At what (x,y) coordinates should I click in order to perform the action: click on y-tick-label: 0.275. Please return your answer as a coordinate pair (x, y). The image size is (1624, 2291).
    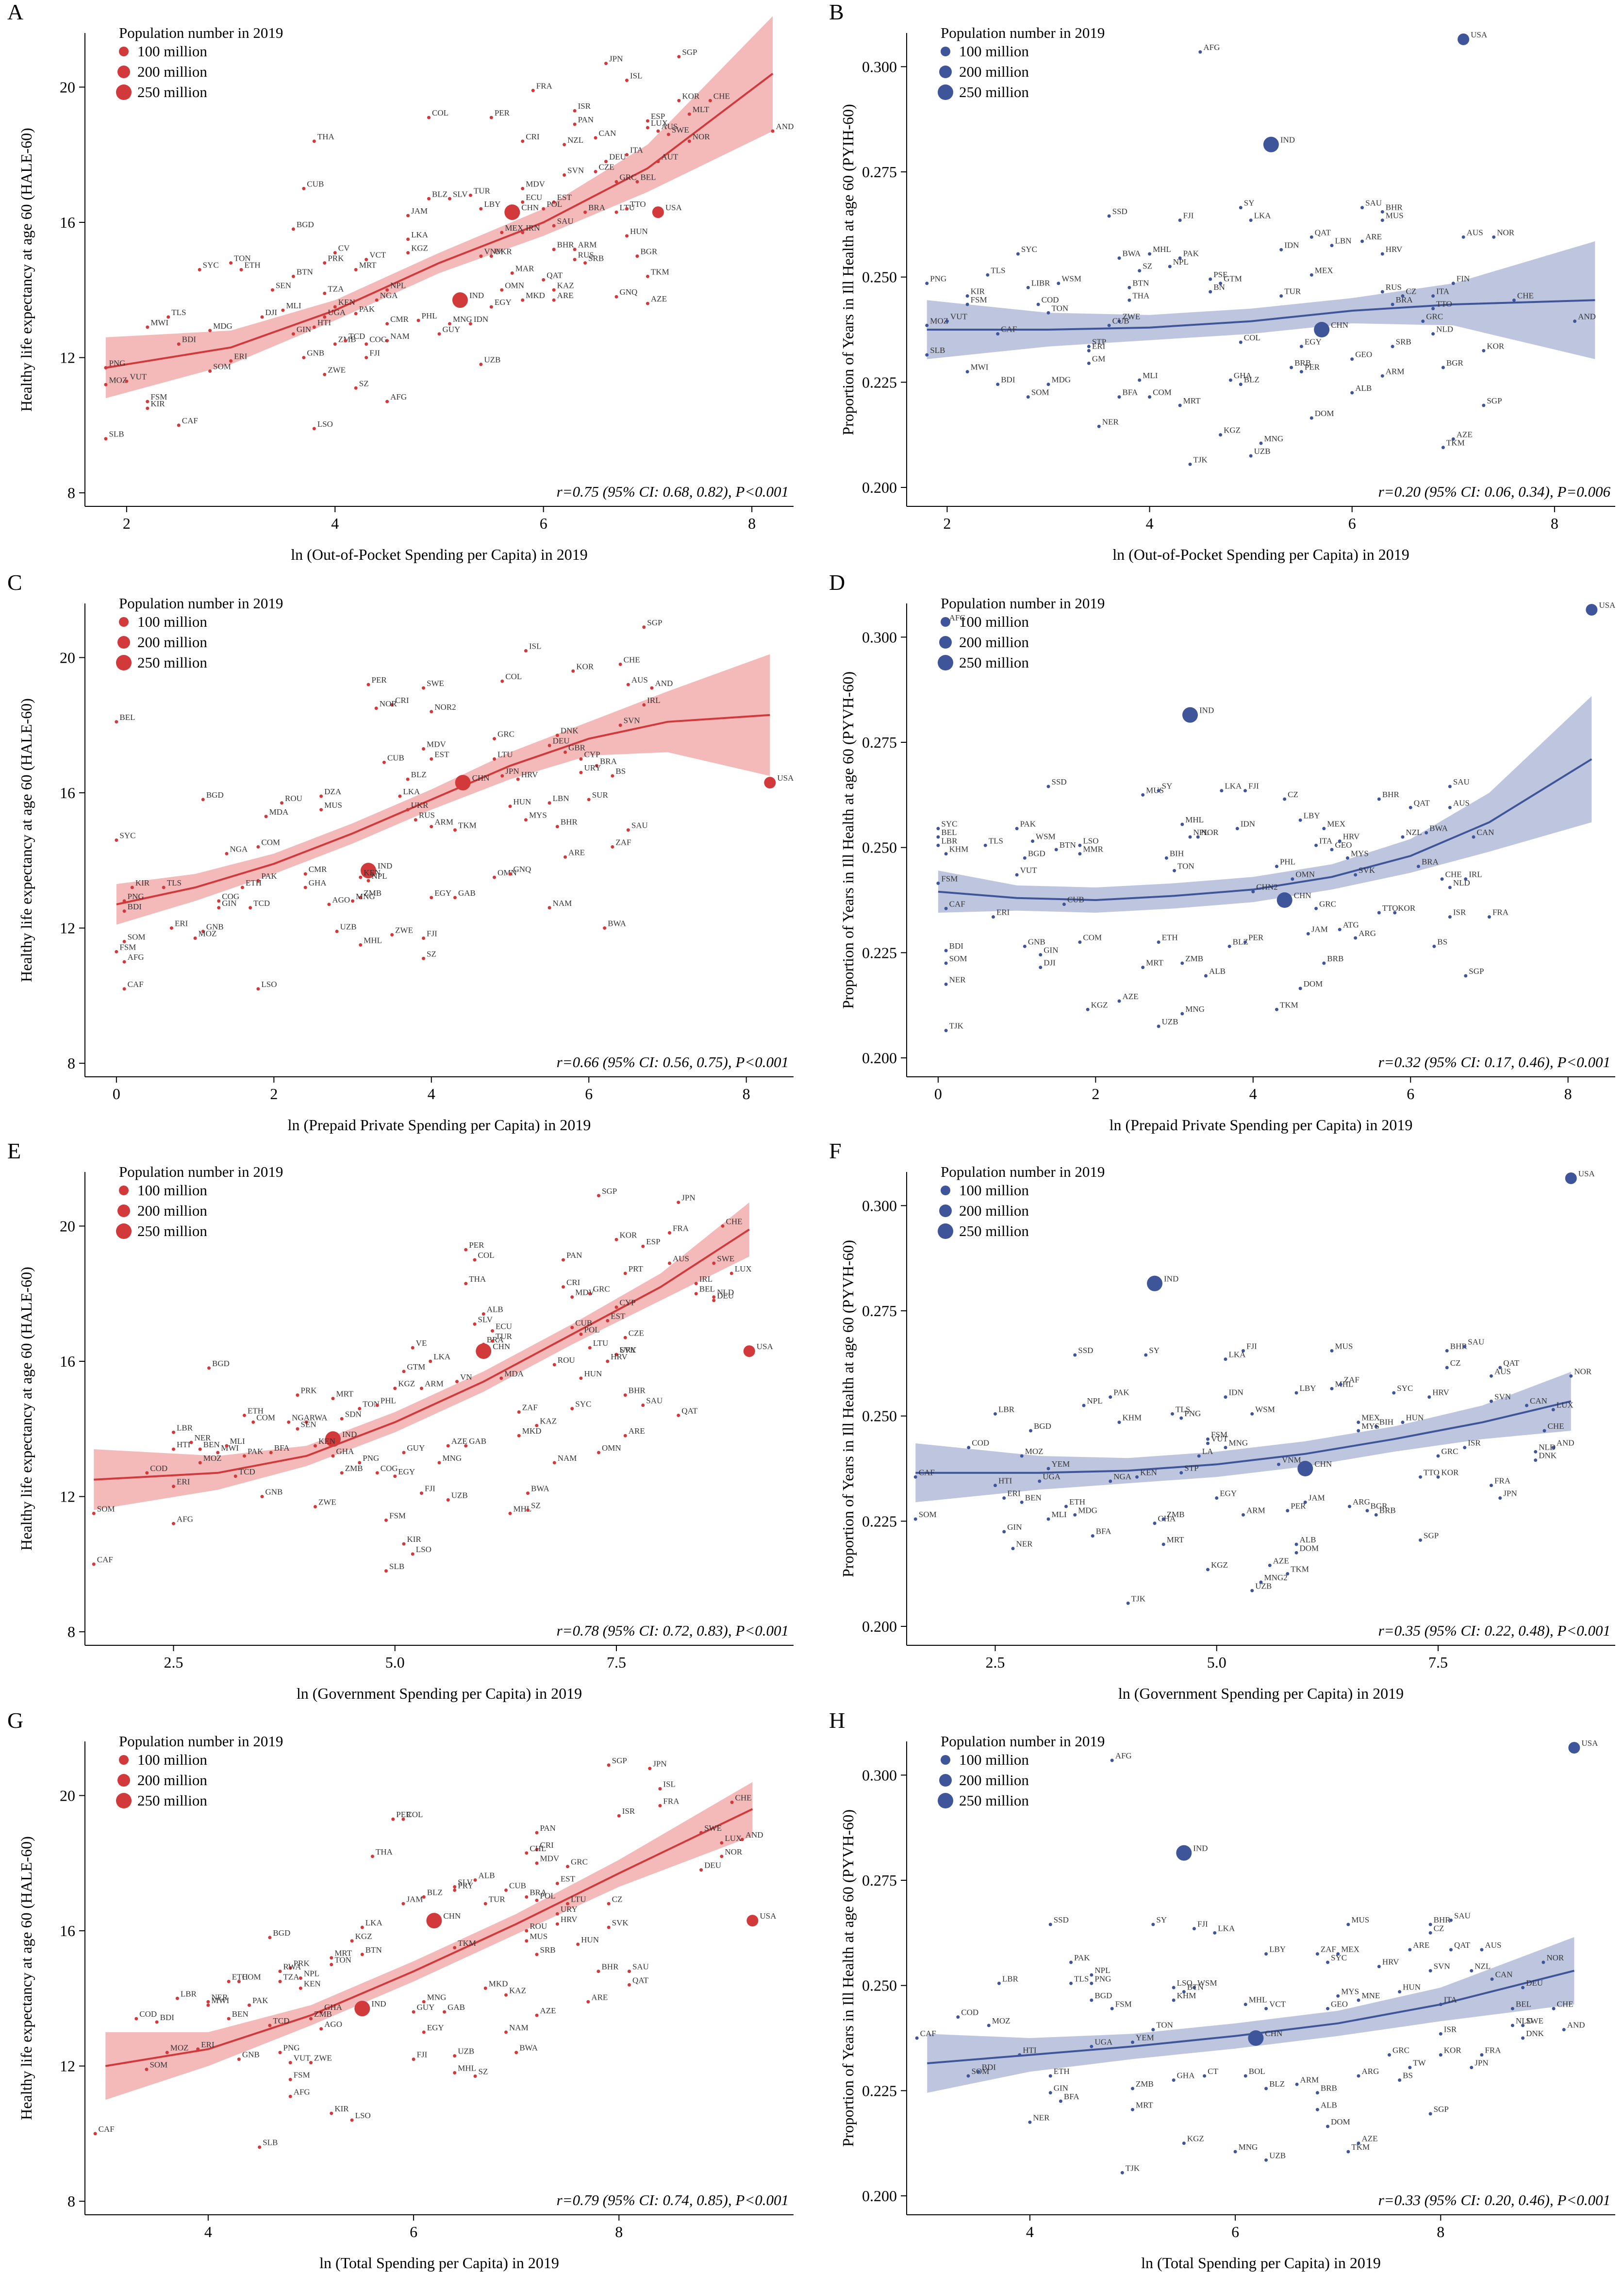
    Looking at the image, I should click on (879, 1311).